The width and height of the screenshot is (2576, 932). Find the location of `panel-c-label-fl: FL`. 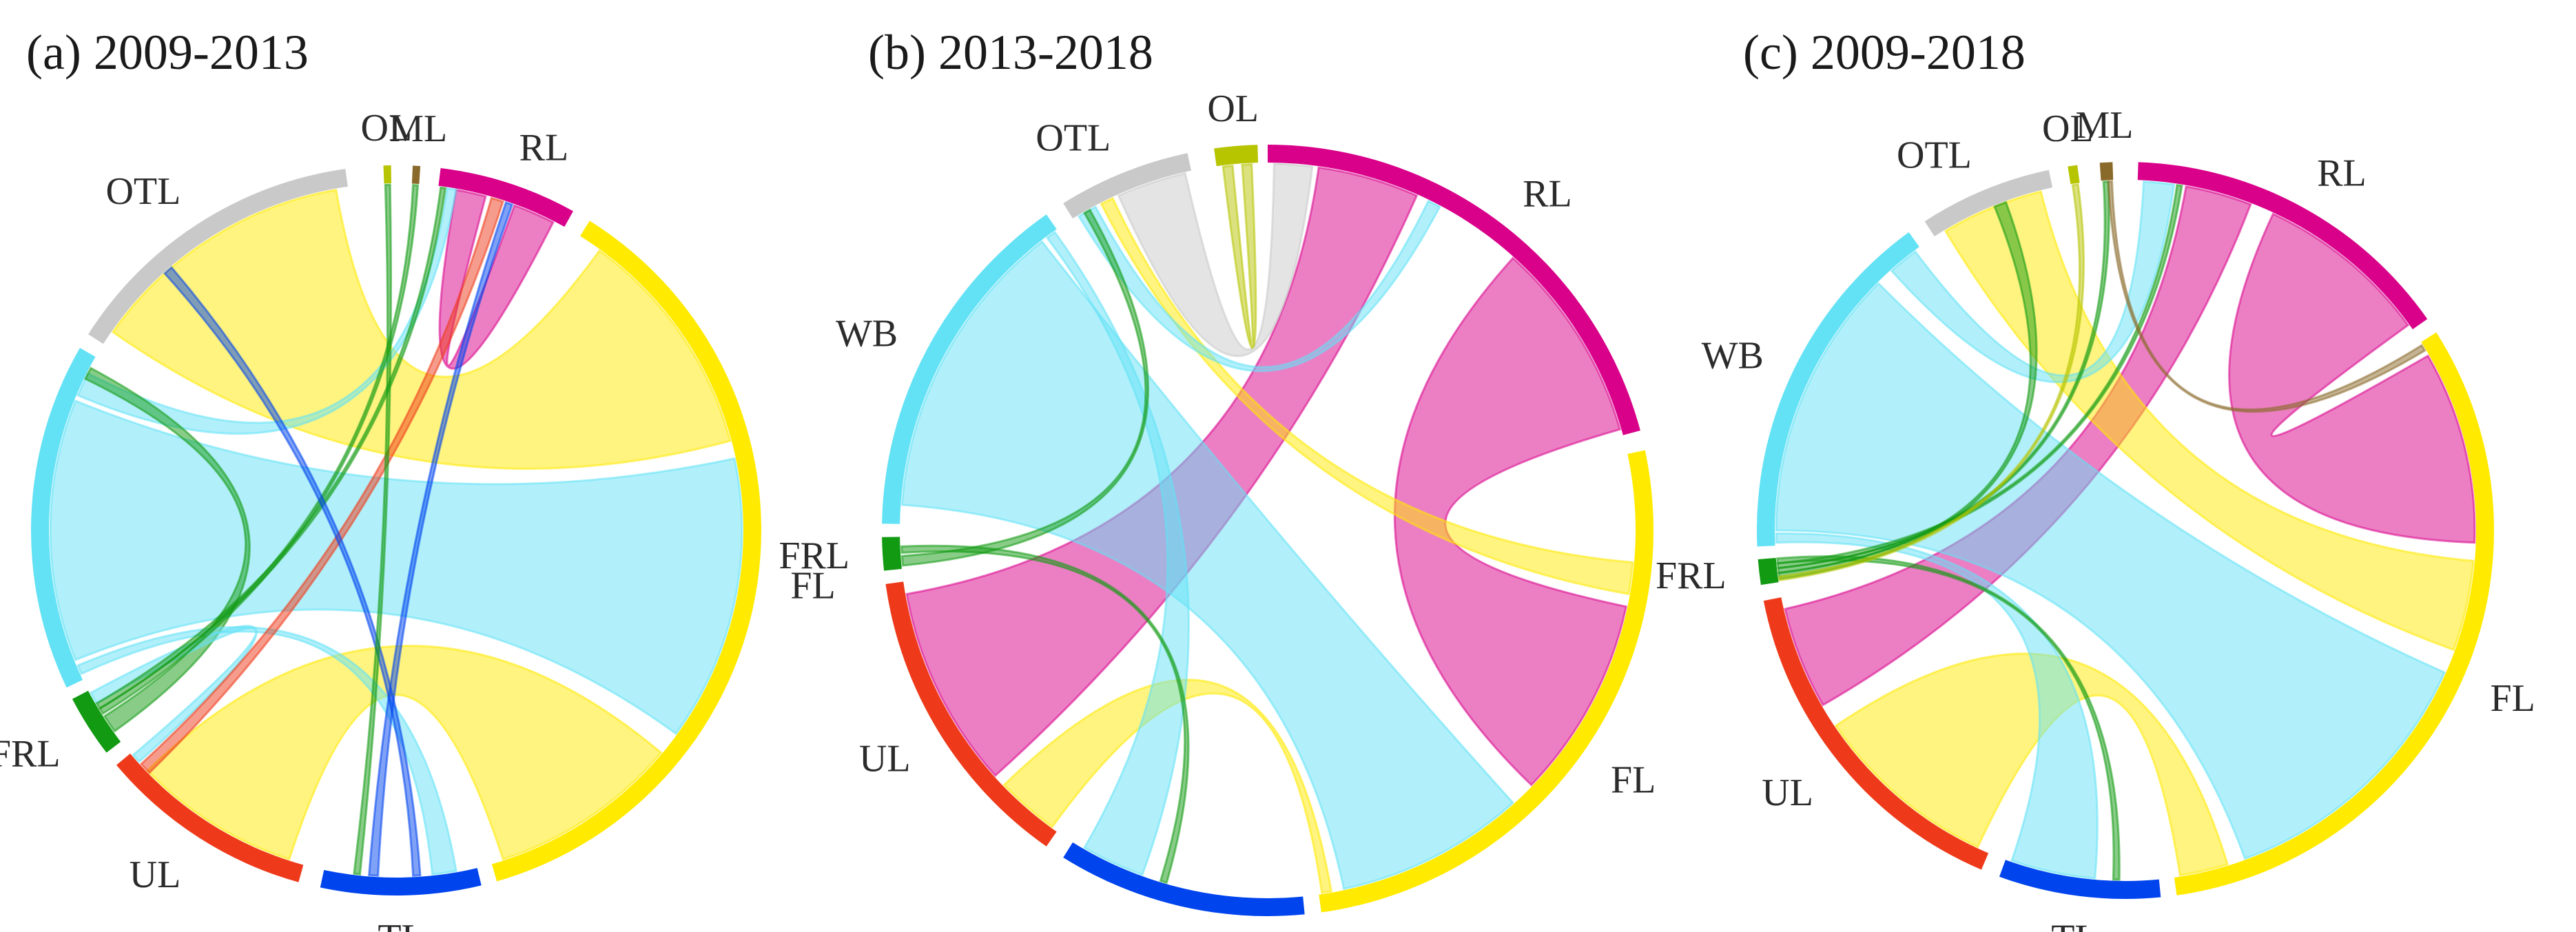

panel-c-label-fl: FL is located at coordinates (2512, 698).